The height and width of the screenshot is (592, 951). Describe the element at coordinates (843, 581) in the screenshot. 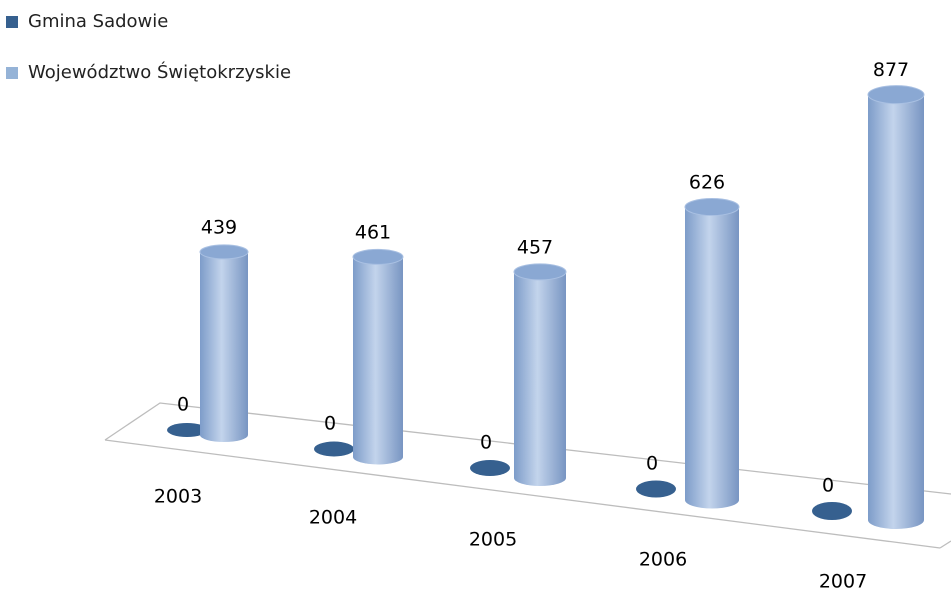

I see `x-tick-label: 2007` at that location.